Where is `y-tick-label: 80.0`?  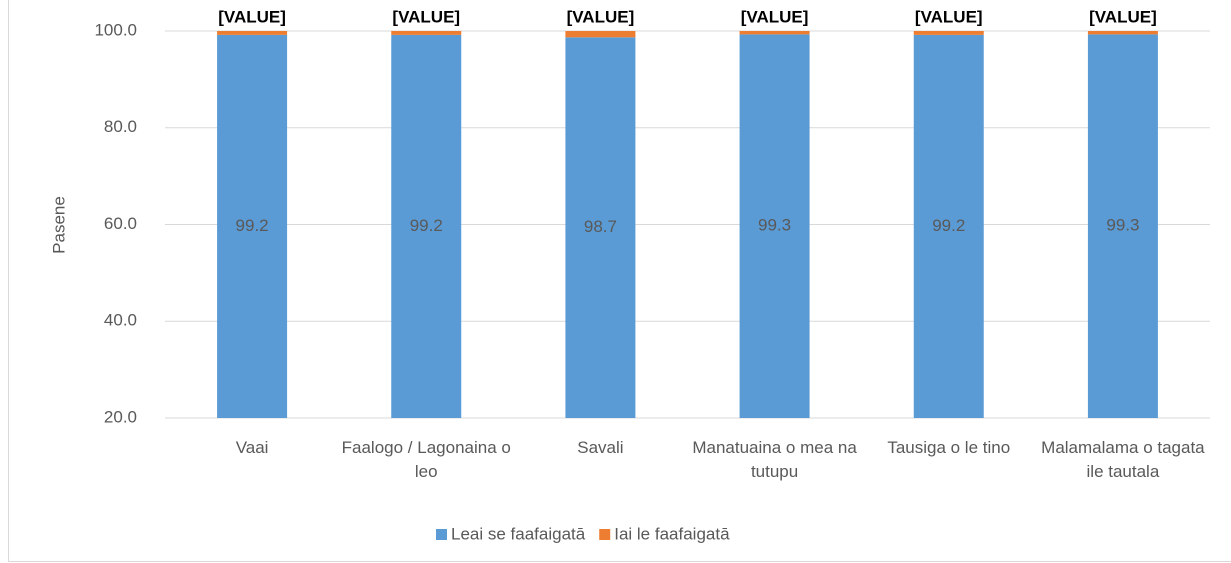
y-tick-label: 80.0 is located at coordinates (120, 126).